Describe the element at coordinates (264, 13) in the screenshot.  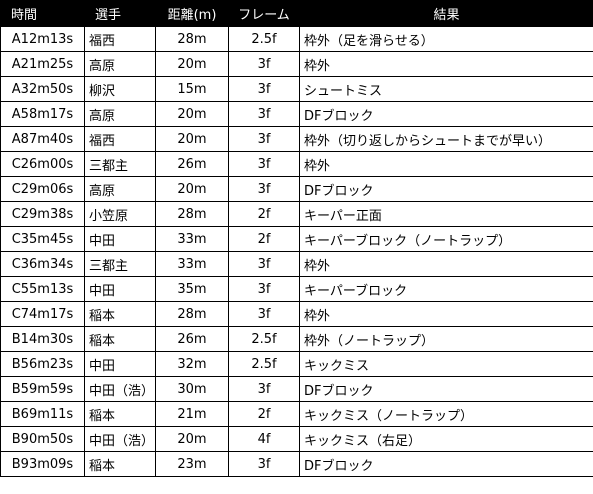
I see `header-frame: フレーム` at that location.